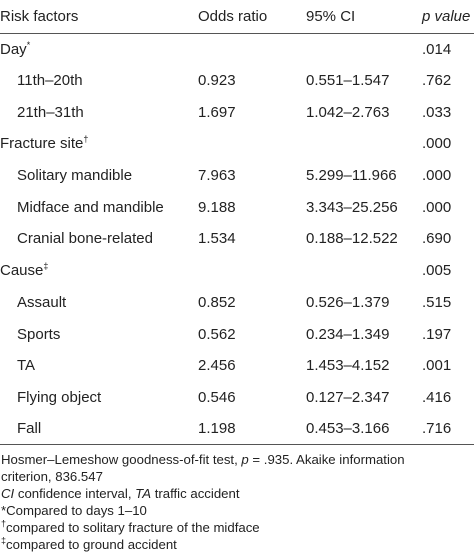 The height and width of the screenshot is (553, 474). Describe the element at coordinates (99, 112) in the screenshot. I see `risk-factor-cell: 21th–31th` at that location.